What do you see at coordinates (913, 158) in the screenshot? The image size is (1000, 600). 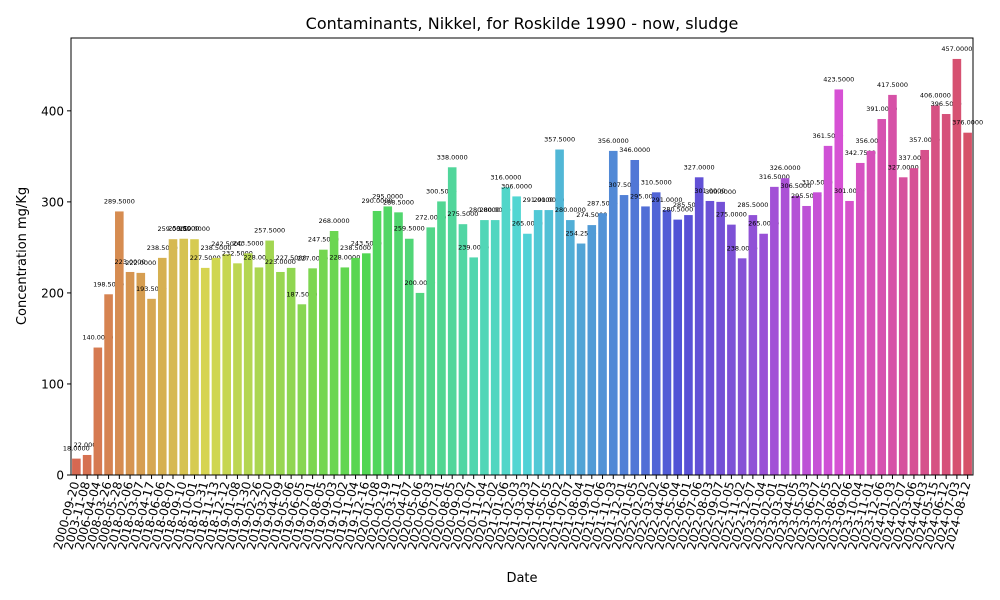 I see `value-label: 337.0000` at bounding box center [913, 158].